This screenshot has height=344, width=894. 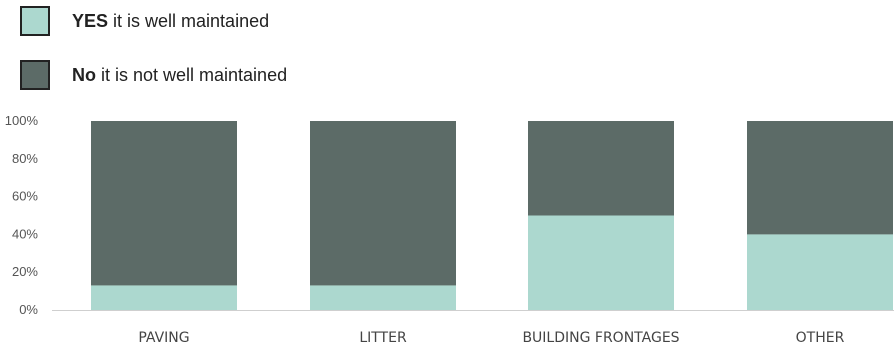 What do you see at coordinates (820, 337) in the screenshot?
I see `x-category-label: OTHER` at bounding box center [820, 337].